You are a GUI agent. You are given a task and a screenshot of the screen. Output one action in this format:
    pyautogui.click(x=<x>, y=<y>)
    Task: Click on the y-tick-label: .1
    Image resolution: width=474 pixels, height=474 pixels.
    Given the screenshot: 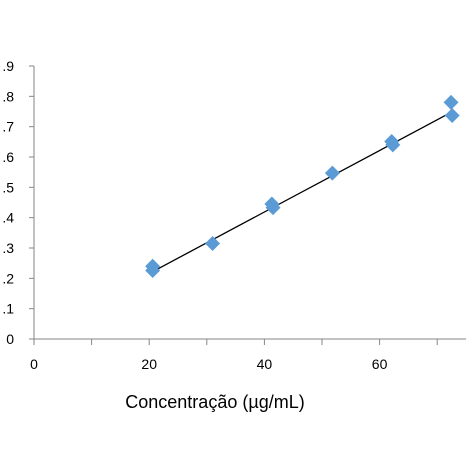 What is the action you would take?
    pyautogui.click(x=8, y=309)
    